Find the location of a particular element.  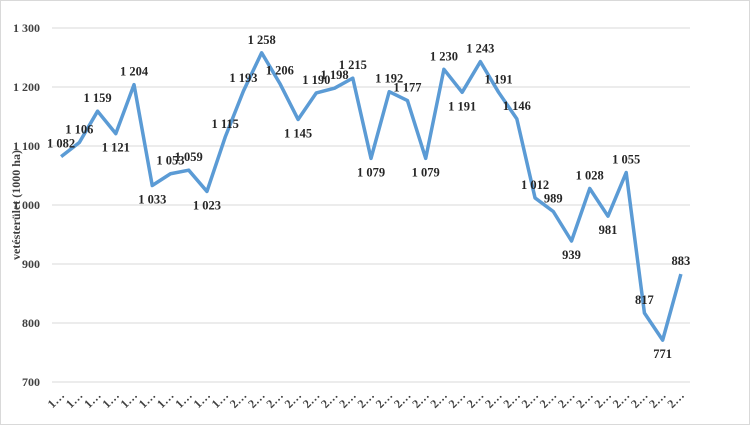

y-axis-label: vetésterület (1000 ha) is located at coordinates (16, 205).